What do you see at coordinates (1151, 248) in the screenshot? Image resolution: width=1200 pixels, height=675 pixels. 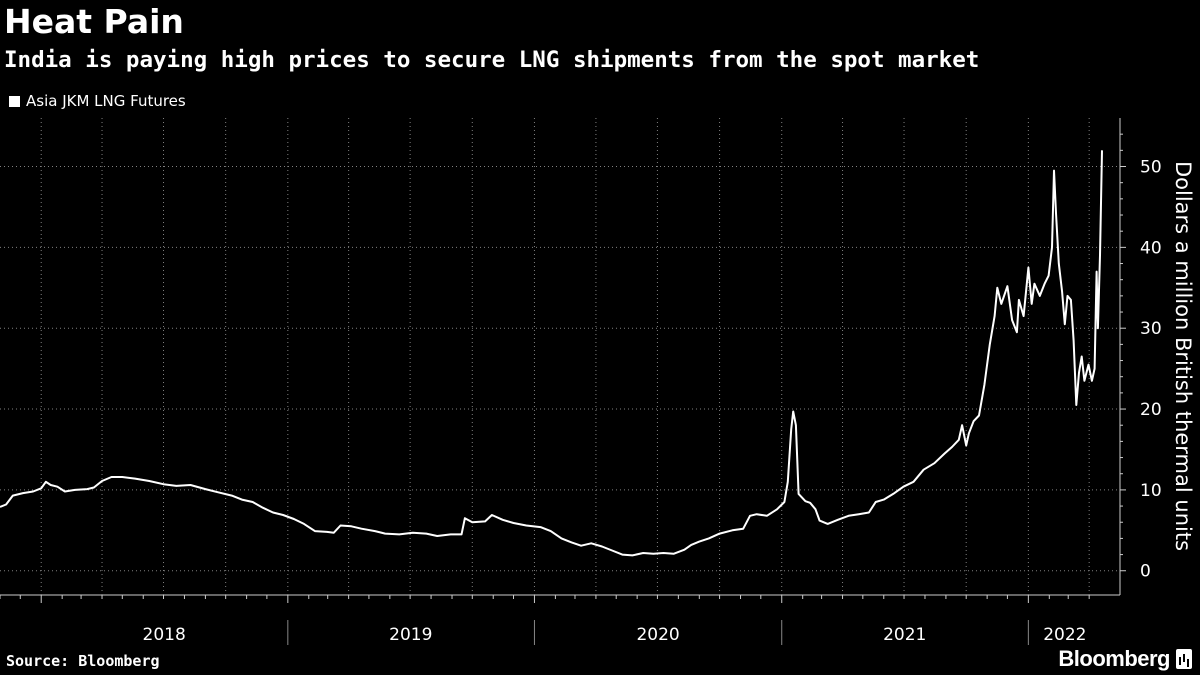 I see `y-tick-label: 40` at bounding box center [1151, 248].